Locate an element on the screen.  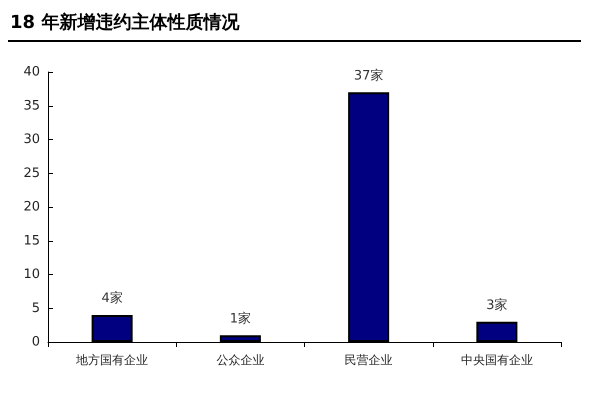
y-tick-label: 35 is located at coordinates (31, 106).